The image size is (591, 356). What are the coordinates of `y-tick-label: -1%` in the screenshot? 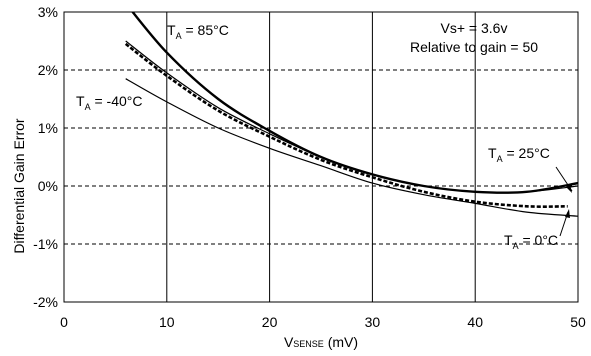 It's located at (45, 244).